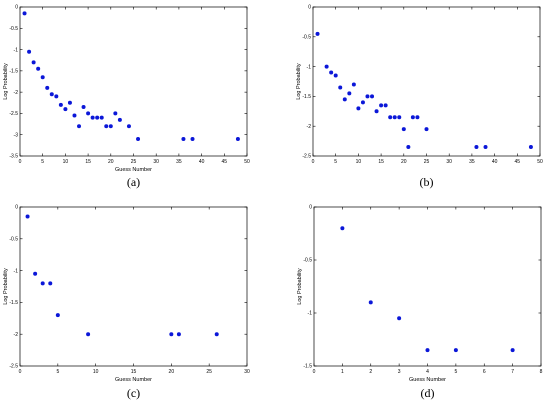  I want to click on panel-caption: (a), so click(133, 182).